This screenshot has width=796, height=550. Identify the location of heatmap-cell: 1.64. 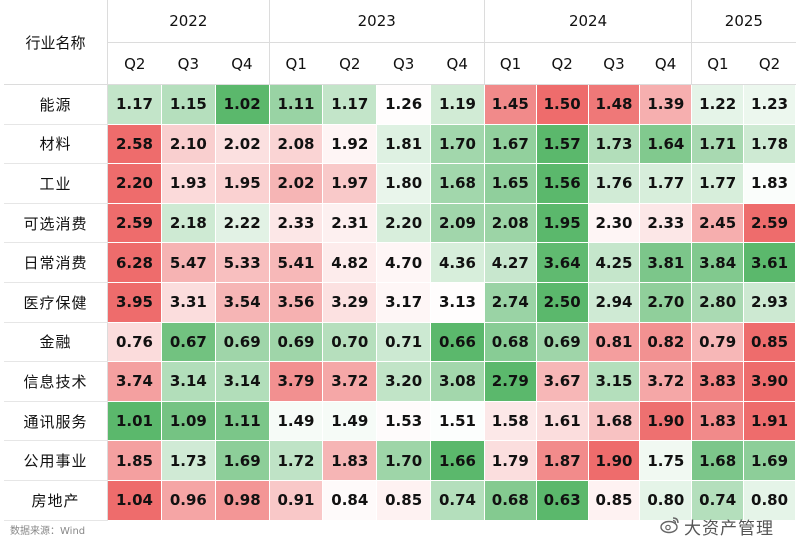
(666, 144).